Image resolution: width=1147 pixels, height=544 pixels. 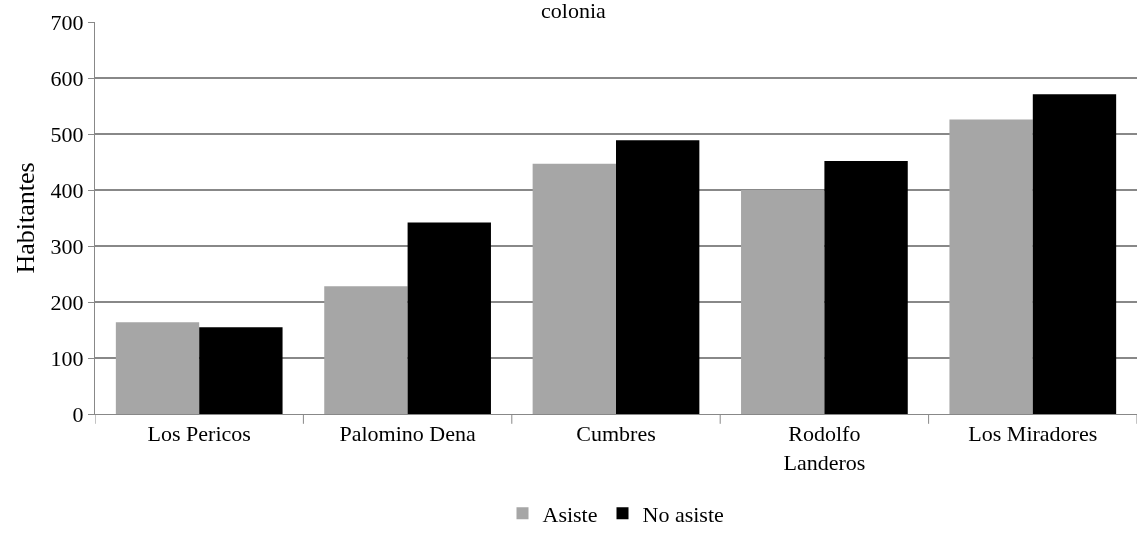 What do you see at coordinates (67, 246) in the screenshot?
I see `y-tick-label: 300` at bounding box center [67, 246].